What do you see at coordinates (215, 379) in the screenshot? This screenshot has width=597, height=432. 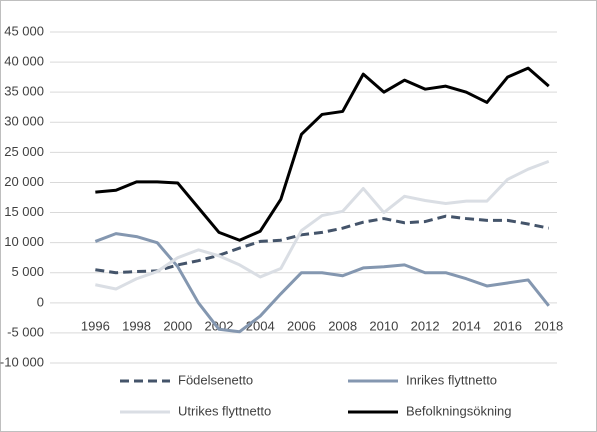 I see `legend-label: Födelsenetto` at bounding box center [215, 379].